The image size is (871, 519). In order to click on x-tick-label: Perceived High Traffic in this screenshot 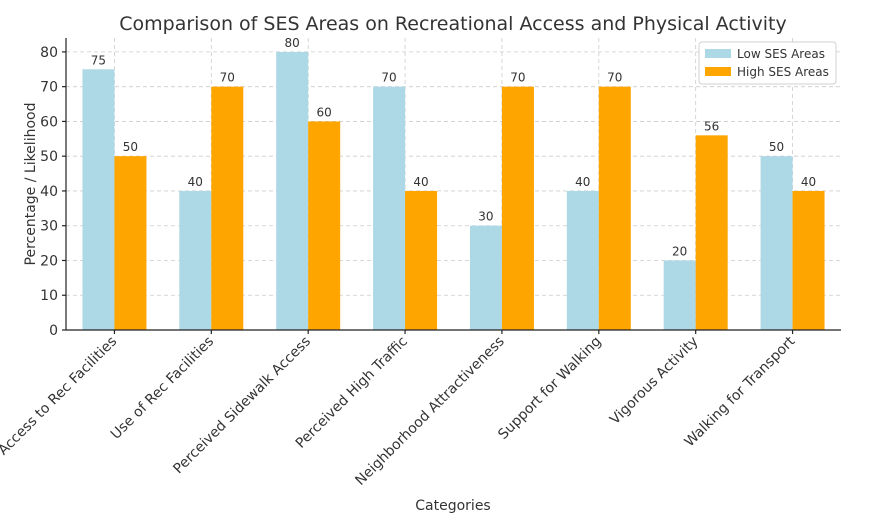, I will do `click(352, 393)`.